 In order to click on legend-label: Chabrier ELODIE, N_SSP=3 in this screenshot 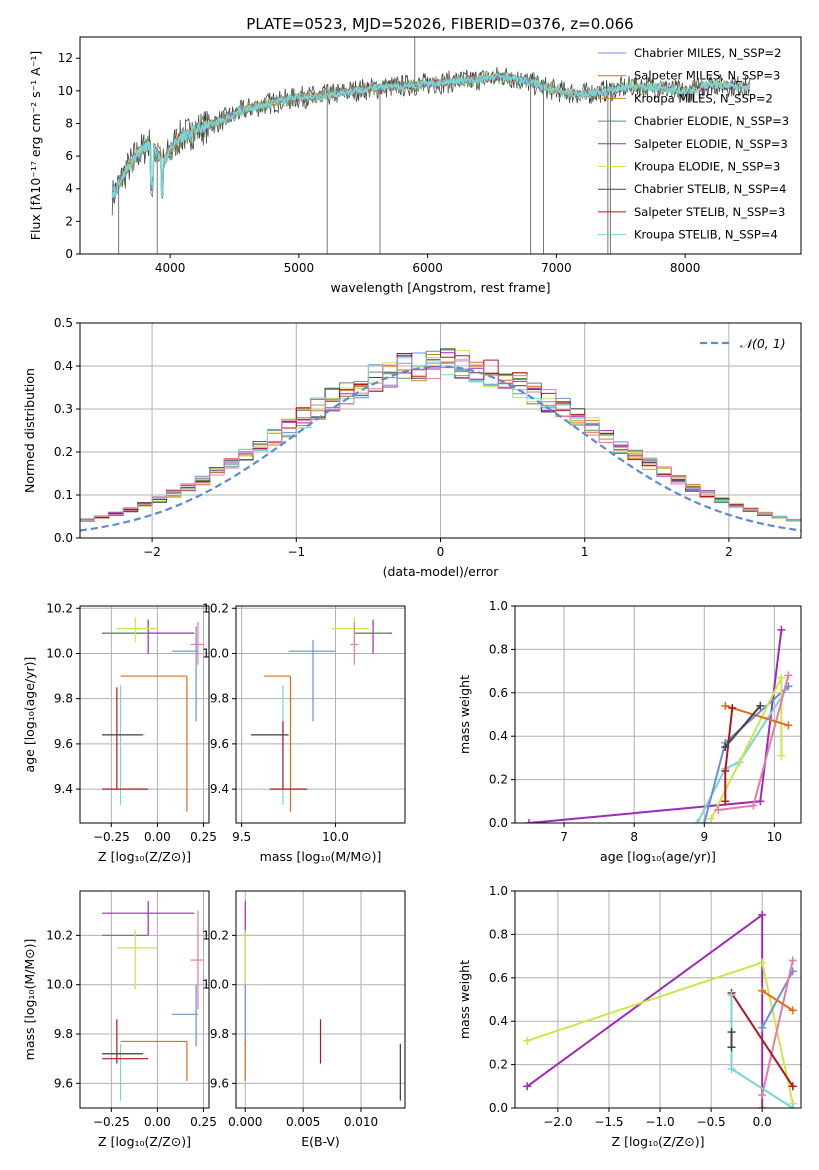, I will do `click(711, 121)`.